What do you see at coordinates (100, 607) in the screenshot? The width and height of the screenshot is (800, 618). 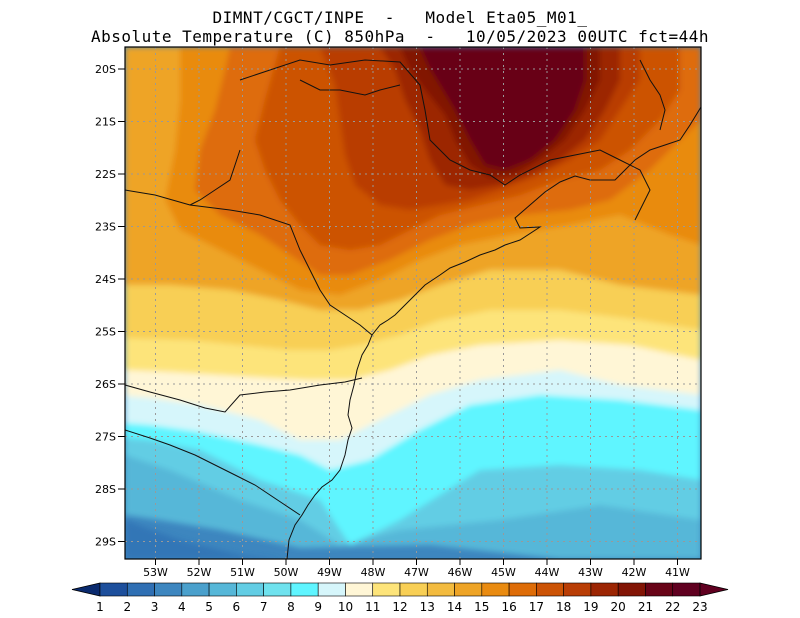 I see `colorbar-label: 1` at bounding box center [100, 607].